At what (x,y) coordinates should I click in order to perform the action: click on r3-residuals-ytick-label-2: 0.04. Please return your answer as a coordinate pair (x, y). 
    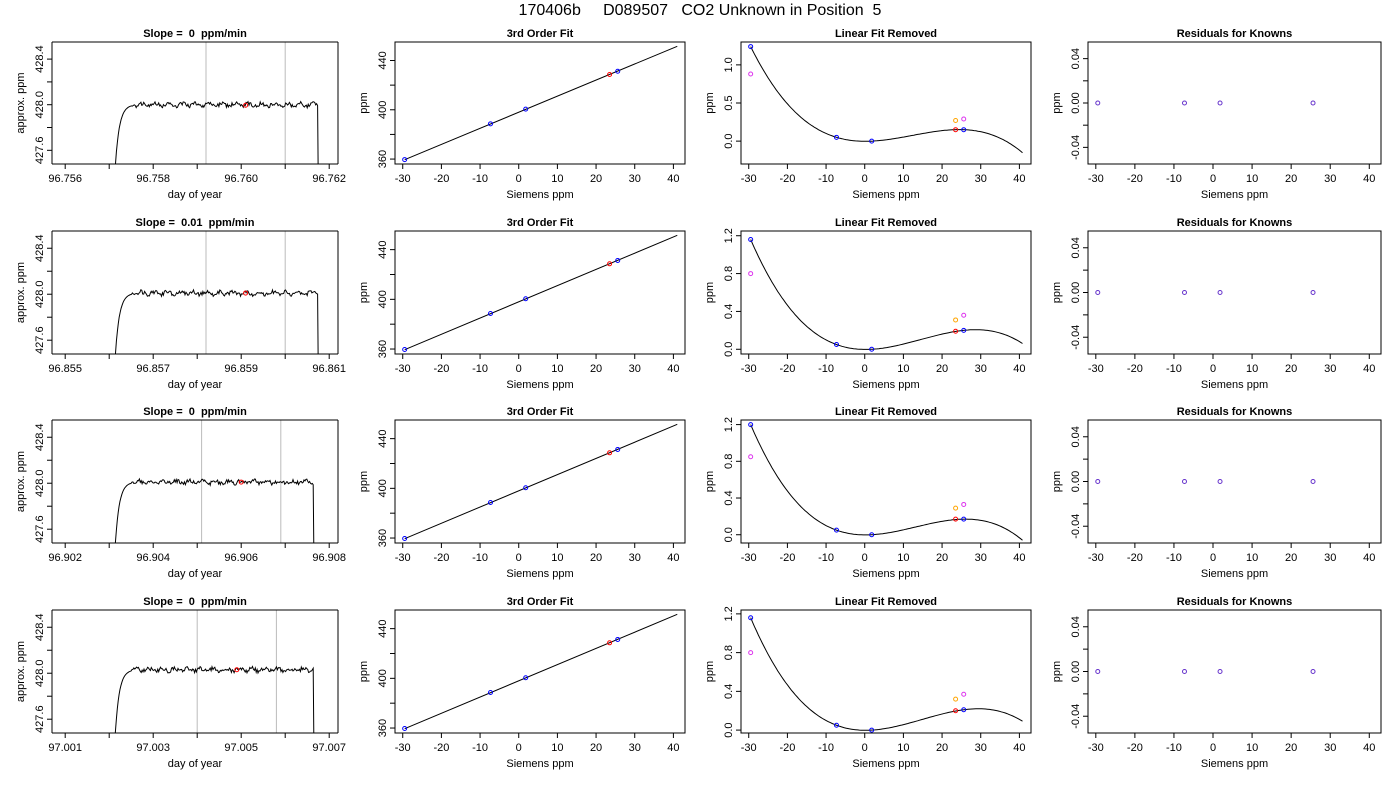
    Looking at the image, I should click on (1076, 626).